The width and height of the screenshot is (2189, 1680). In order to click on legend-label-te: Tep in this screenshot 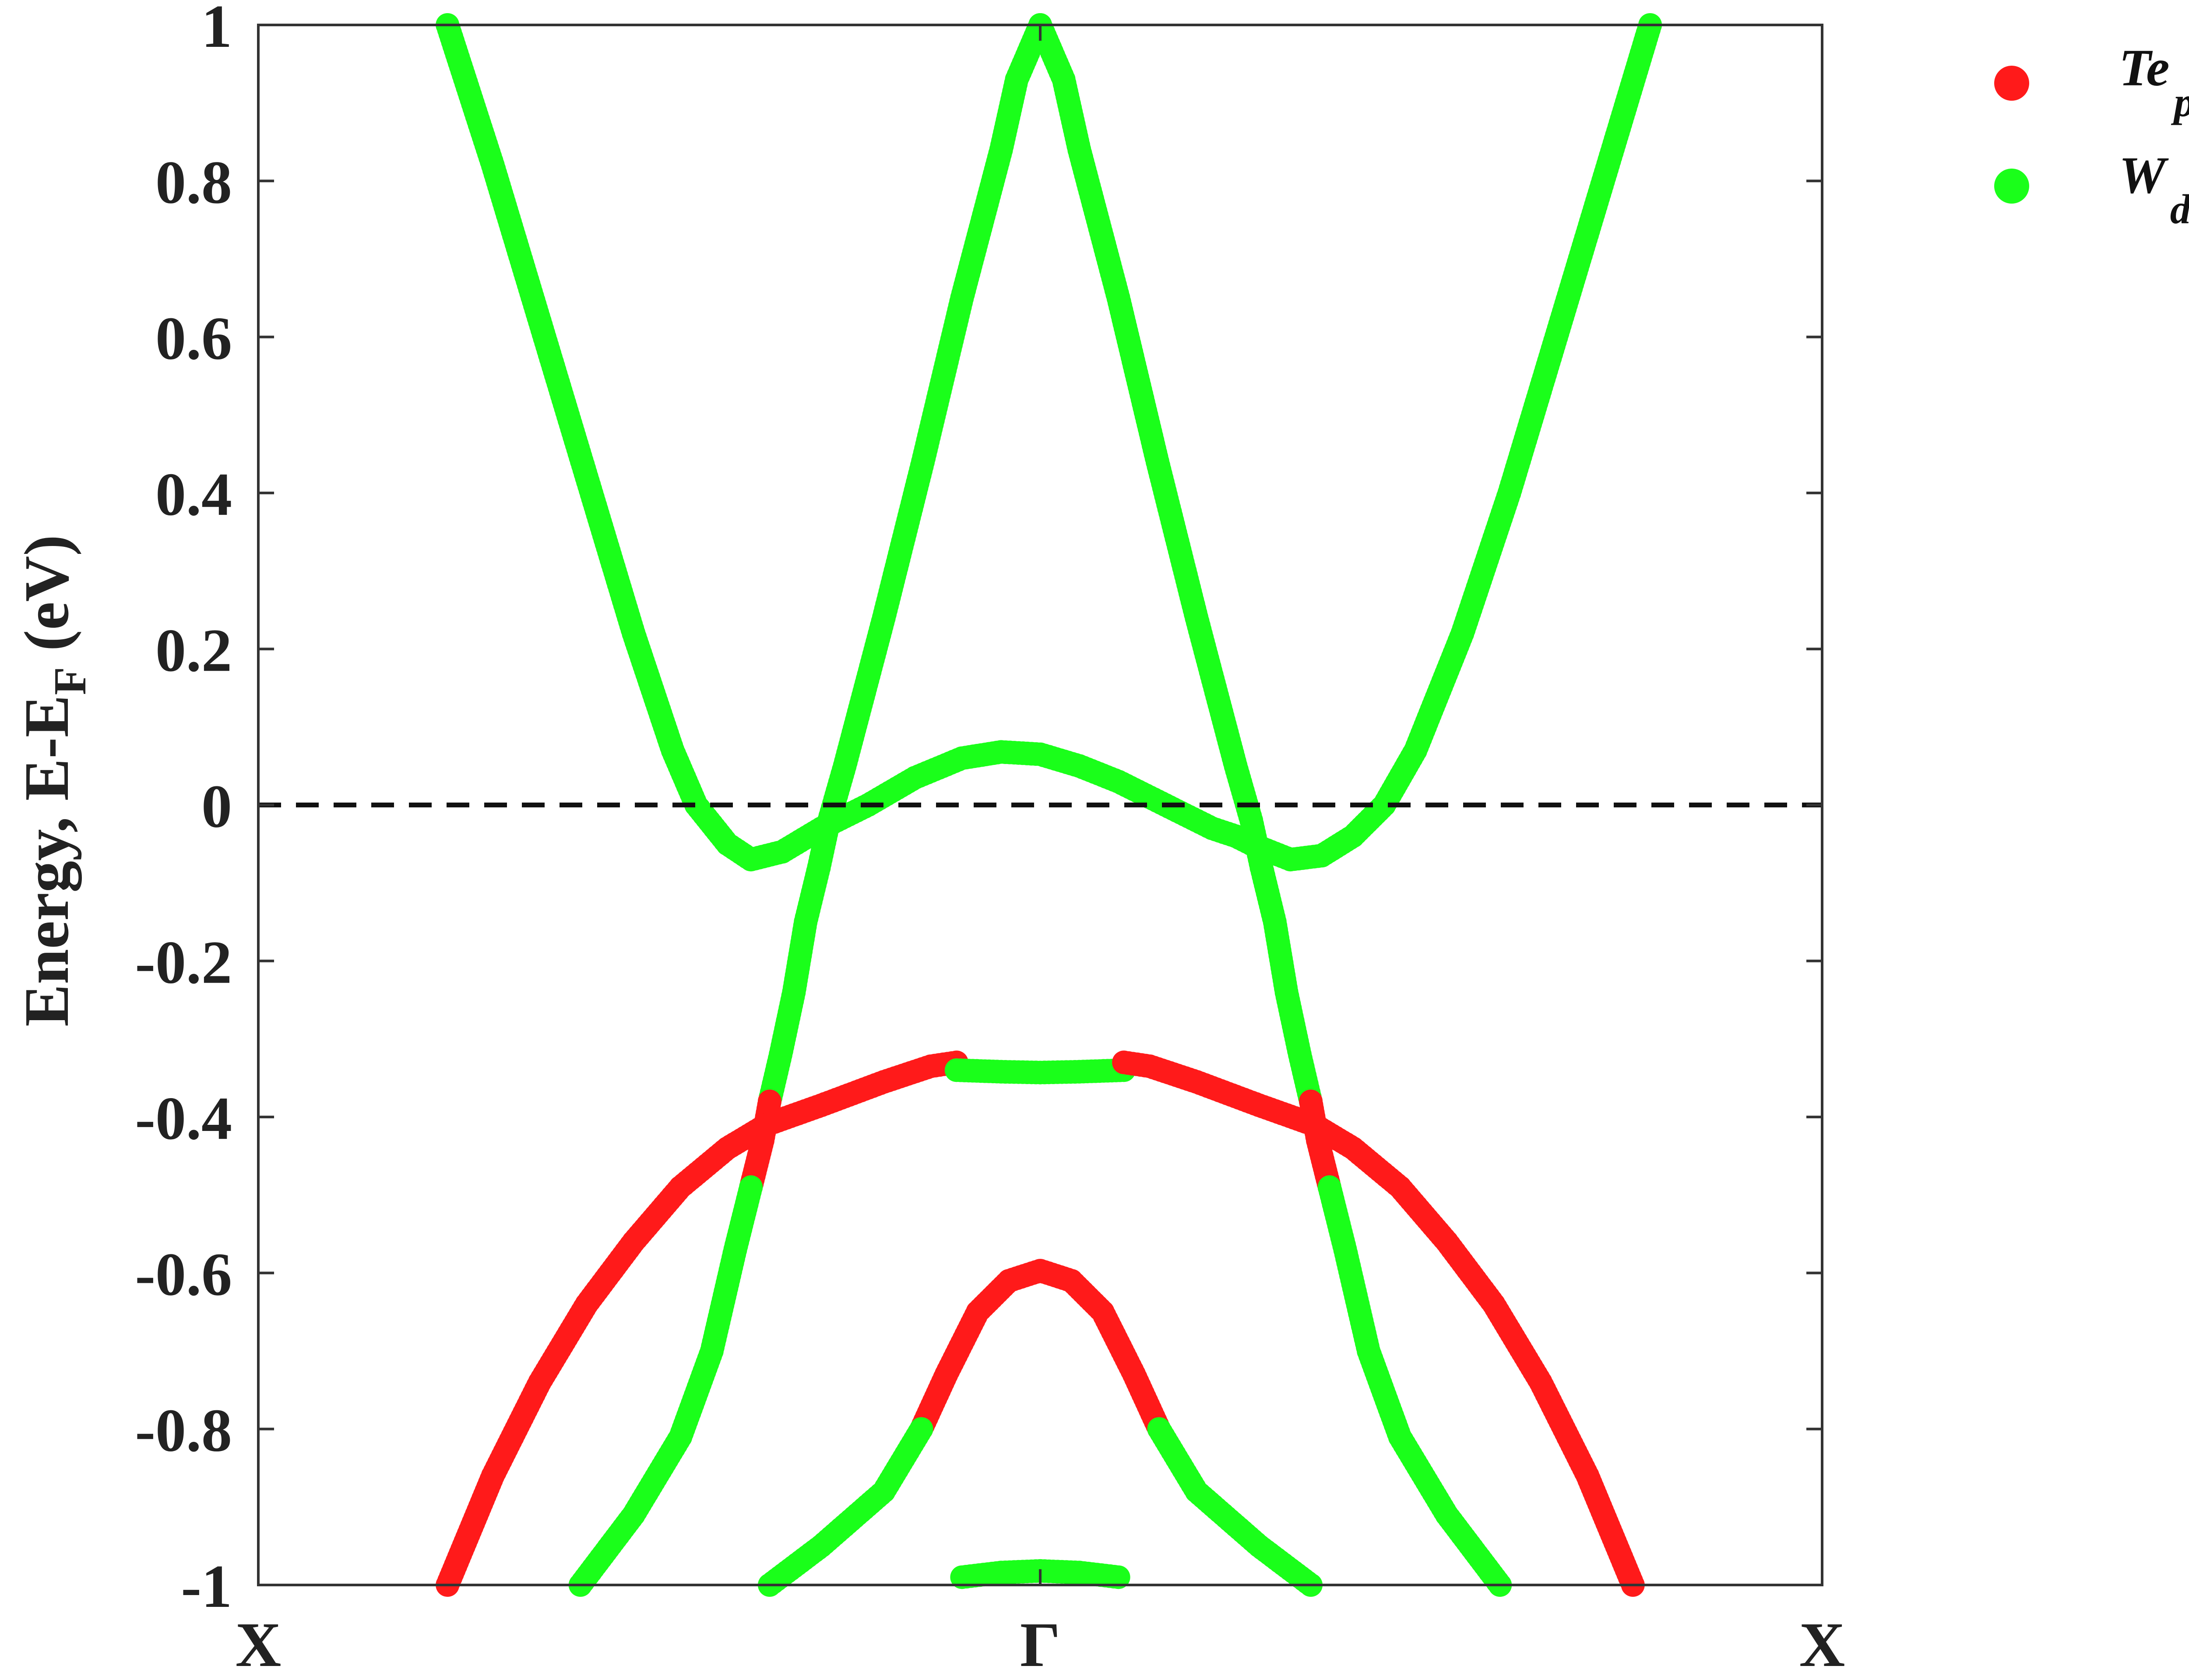, I will do `click(2154, 82)`.